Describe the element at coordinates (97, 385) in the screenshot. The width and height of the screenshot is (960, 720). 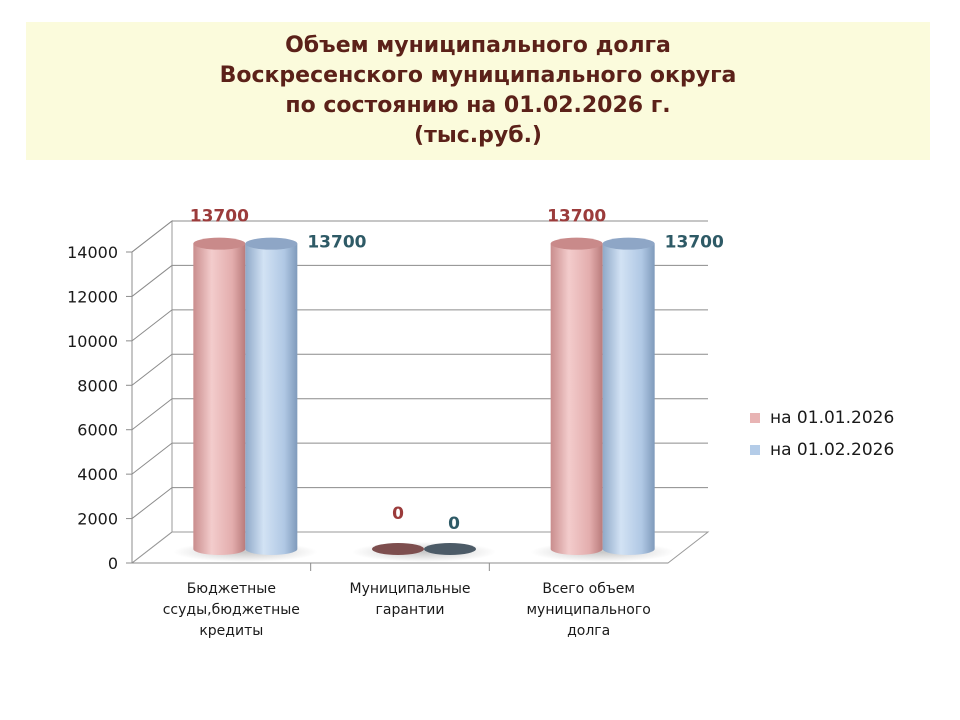
I see `y-tick-label: 8000` at that location.